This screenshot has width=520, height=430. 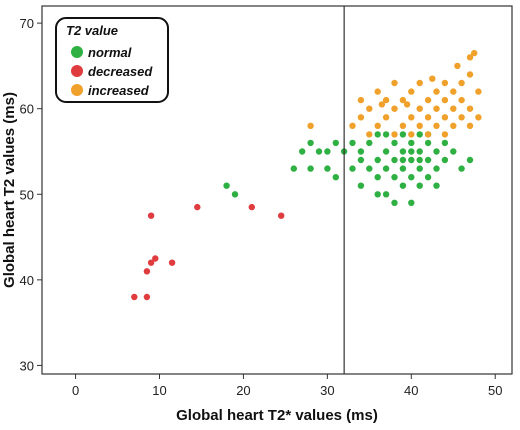 I want to click on x-tick-label: 50, so click(x=495, y=390).